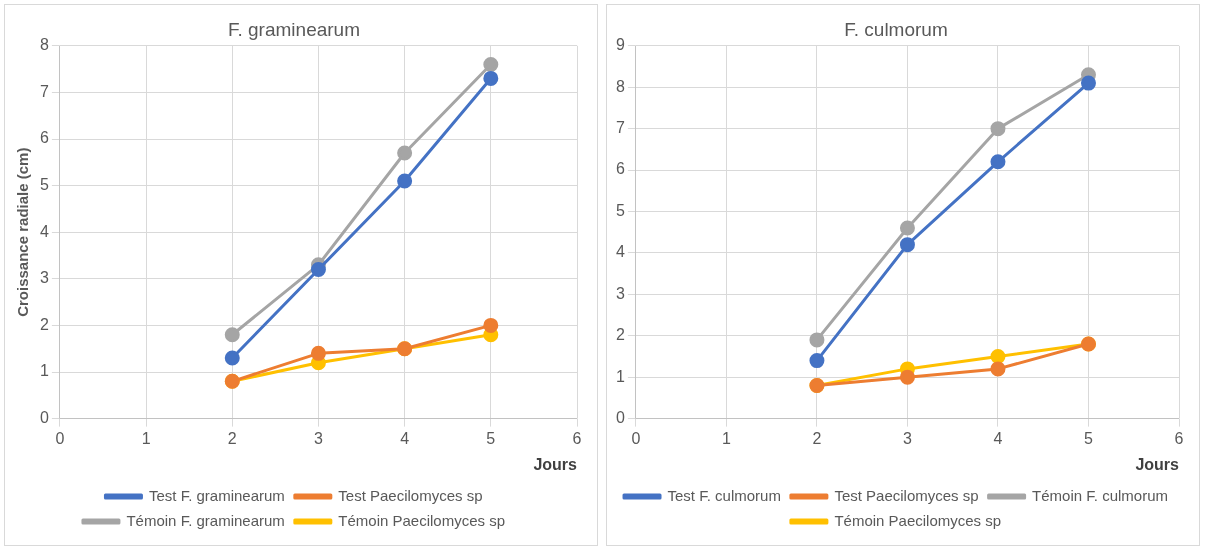  Describe the element at coordinates (1100, 495) in the screenshot. I see `legend-label: Témoin F. culmorum` at that location.